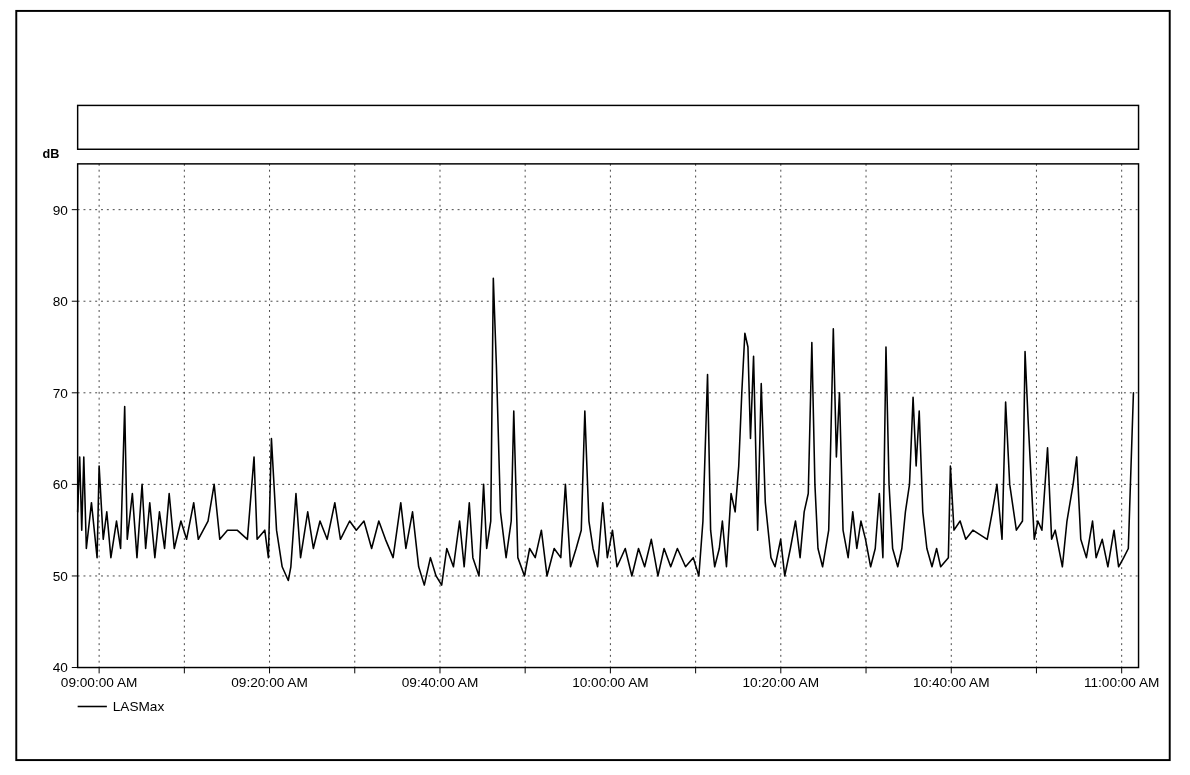 The image size is (1190, 775). Describe the element at coordinates (51, 154) in the screenshot. I see `y-axis-title: dB` at that location.